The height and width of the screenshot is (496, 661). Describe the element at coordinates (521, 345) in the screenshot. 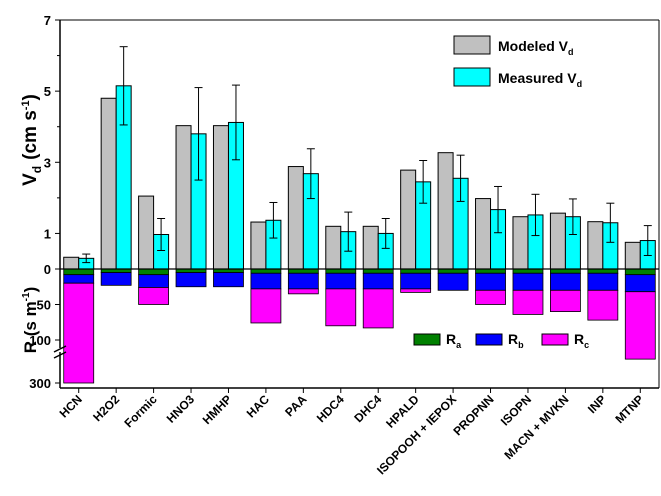

I see `legend-rb-sub: b` at that location.